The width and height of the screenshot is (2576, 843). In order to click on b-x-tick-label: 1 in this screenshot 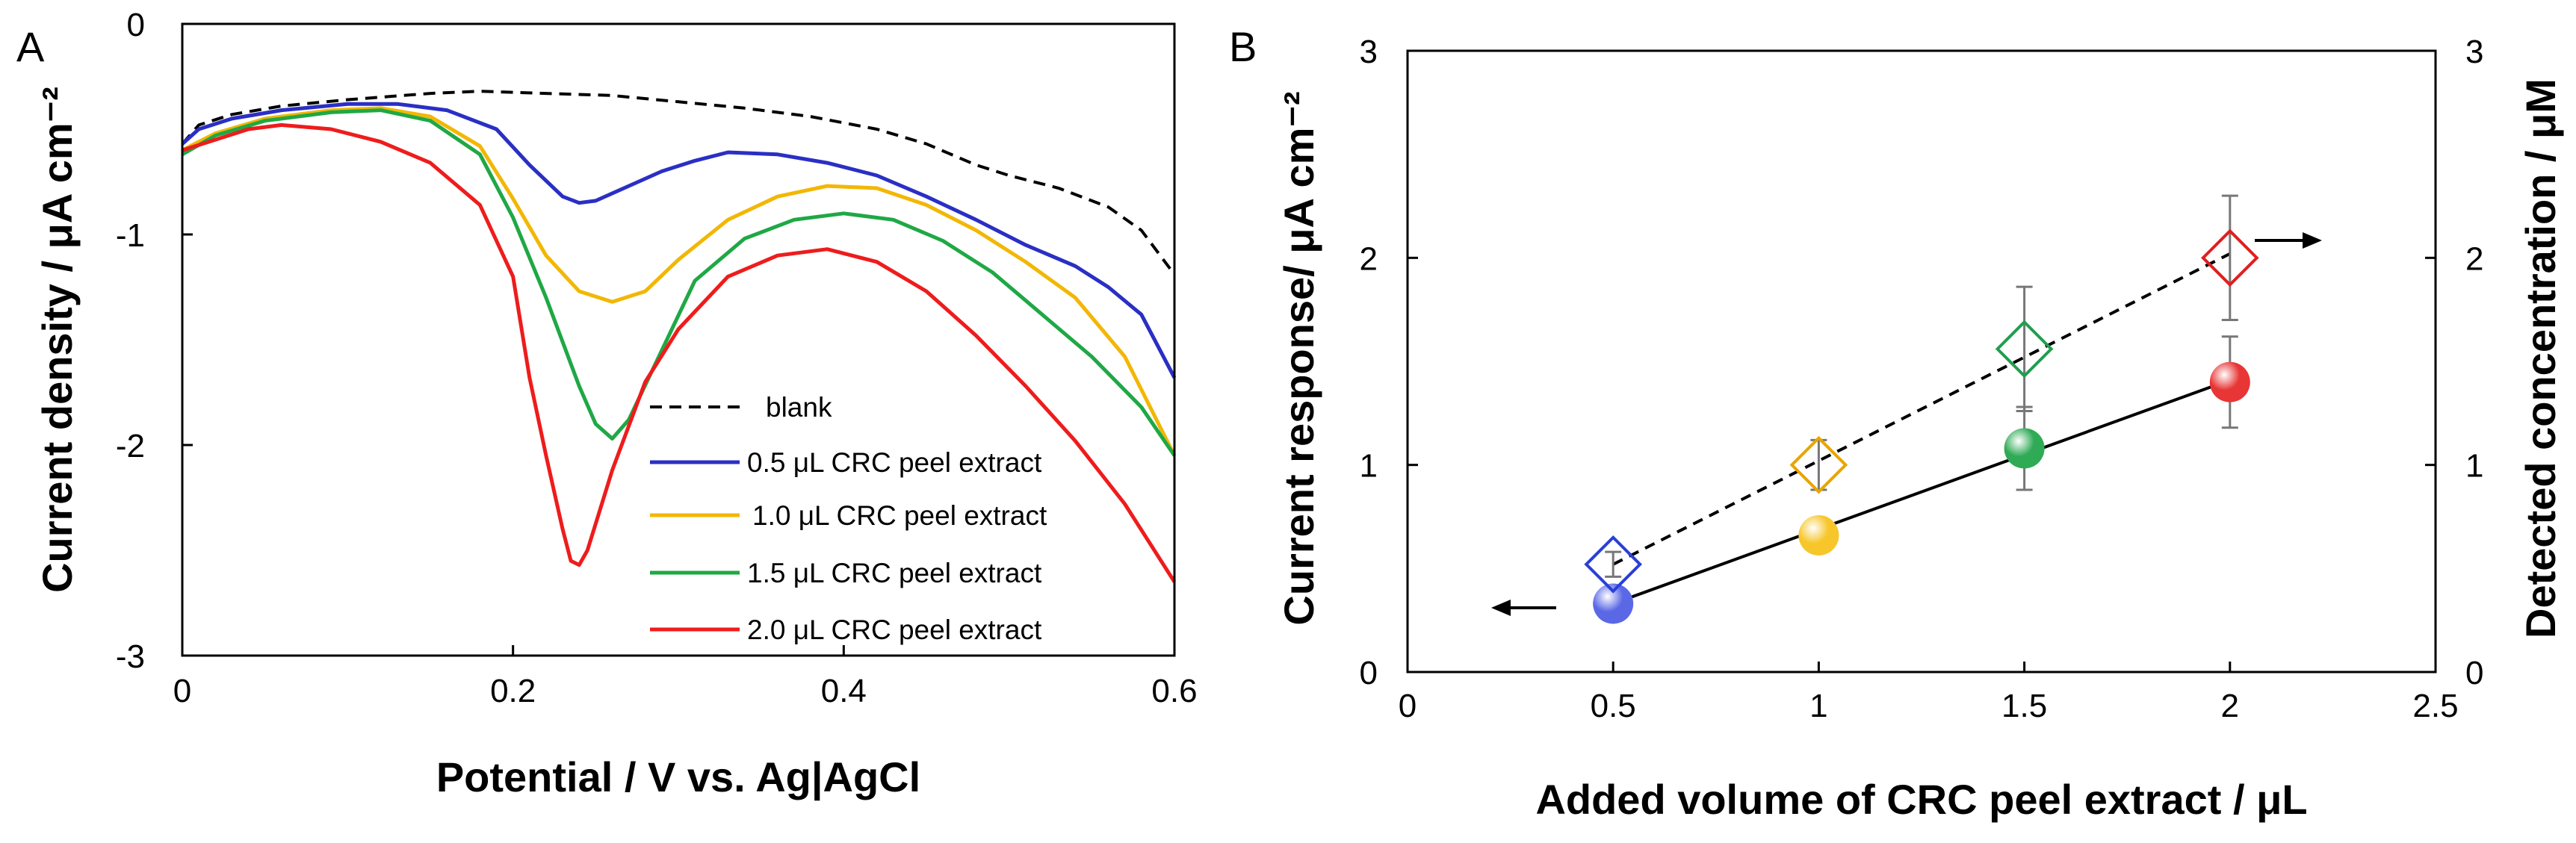, I will do `click(1818, 706)`.